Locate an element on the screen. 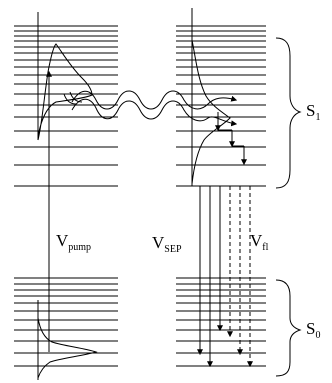 The image size is (332, 383). label-s0: S0 is located at coordinates (313, 330).